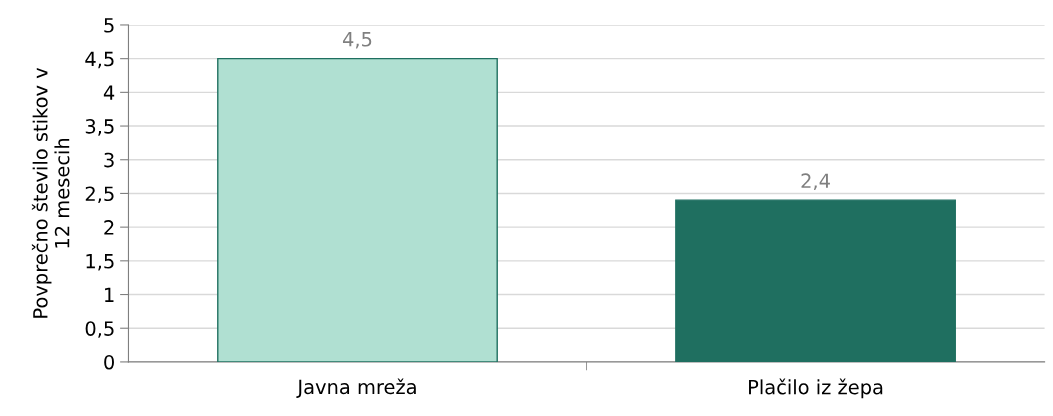 This screenshot has width=1053, height=416. I want to click on y-tick-label: 1,5, so click(100, 262).